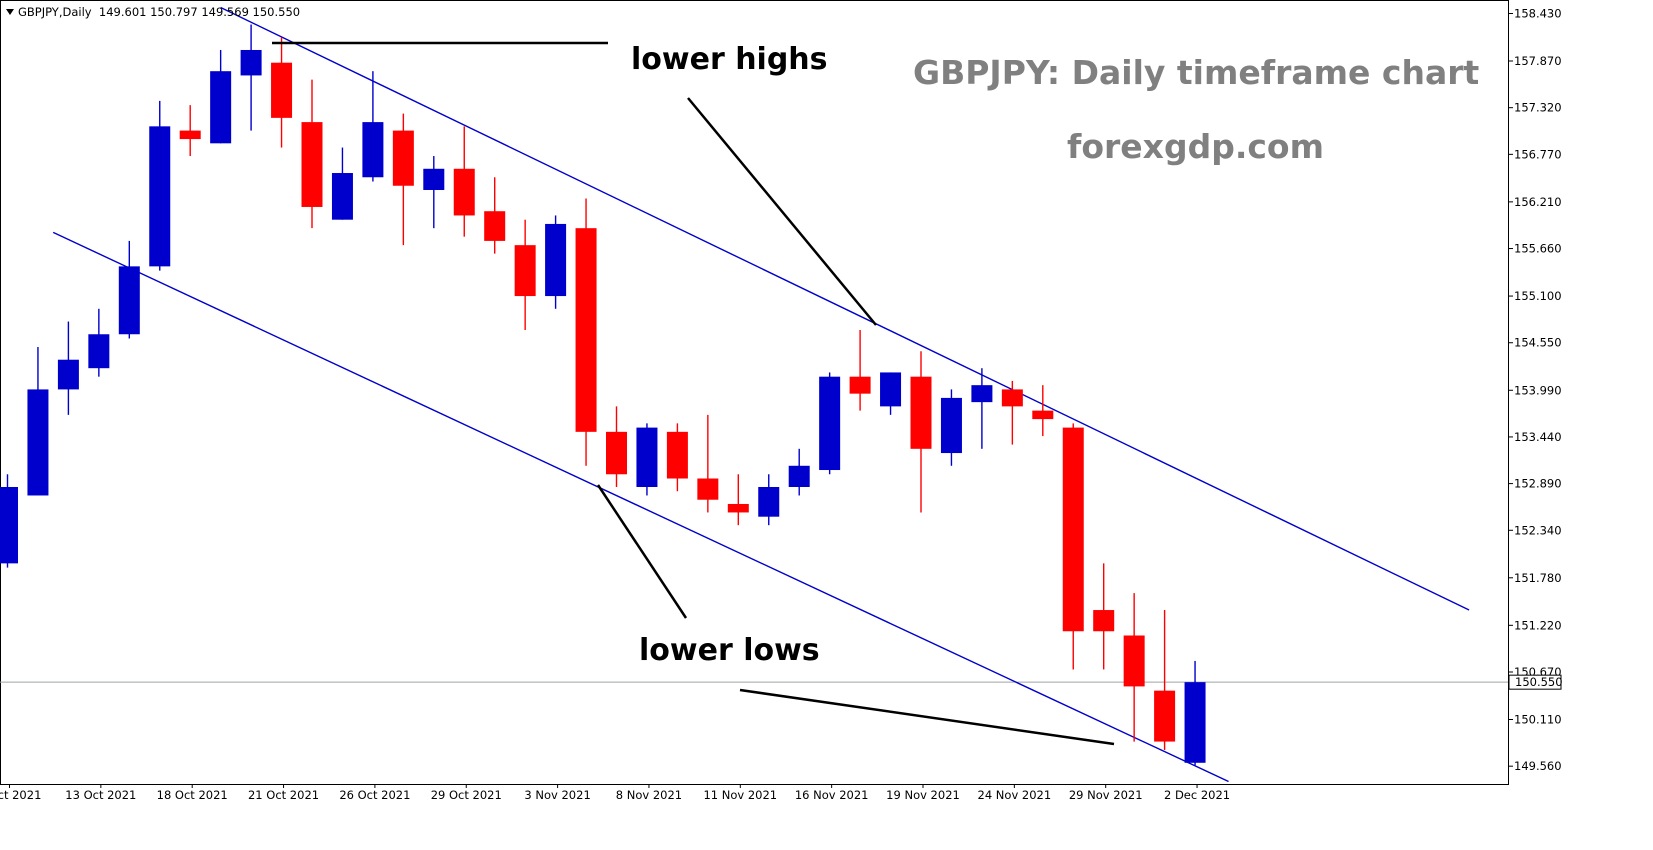 This screenshot has width=1653, height=850. What do you see at coordinates (1538, 720) in the screenshot?
I see `y-tick-label: 150.110` at bounding box center [1538, 720].